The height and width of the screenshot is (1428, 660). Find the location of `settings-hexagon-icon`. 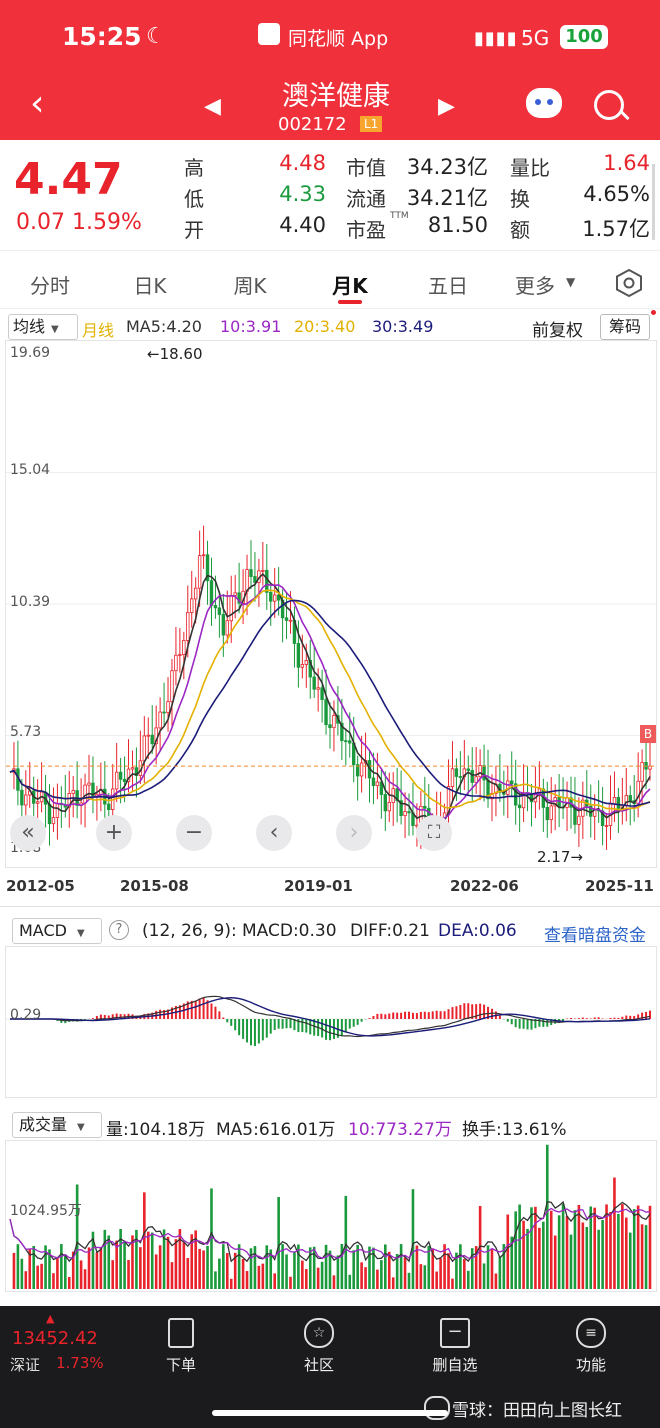

settings-hexagon-icon is located at coordinates (629, 283).